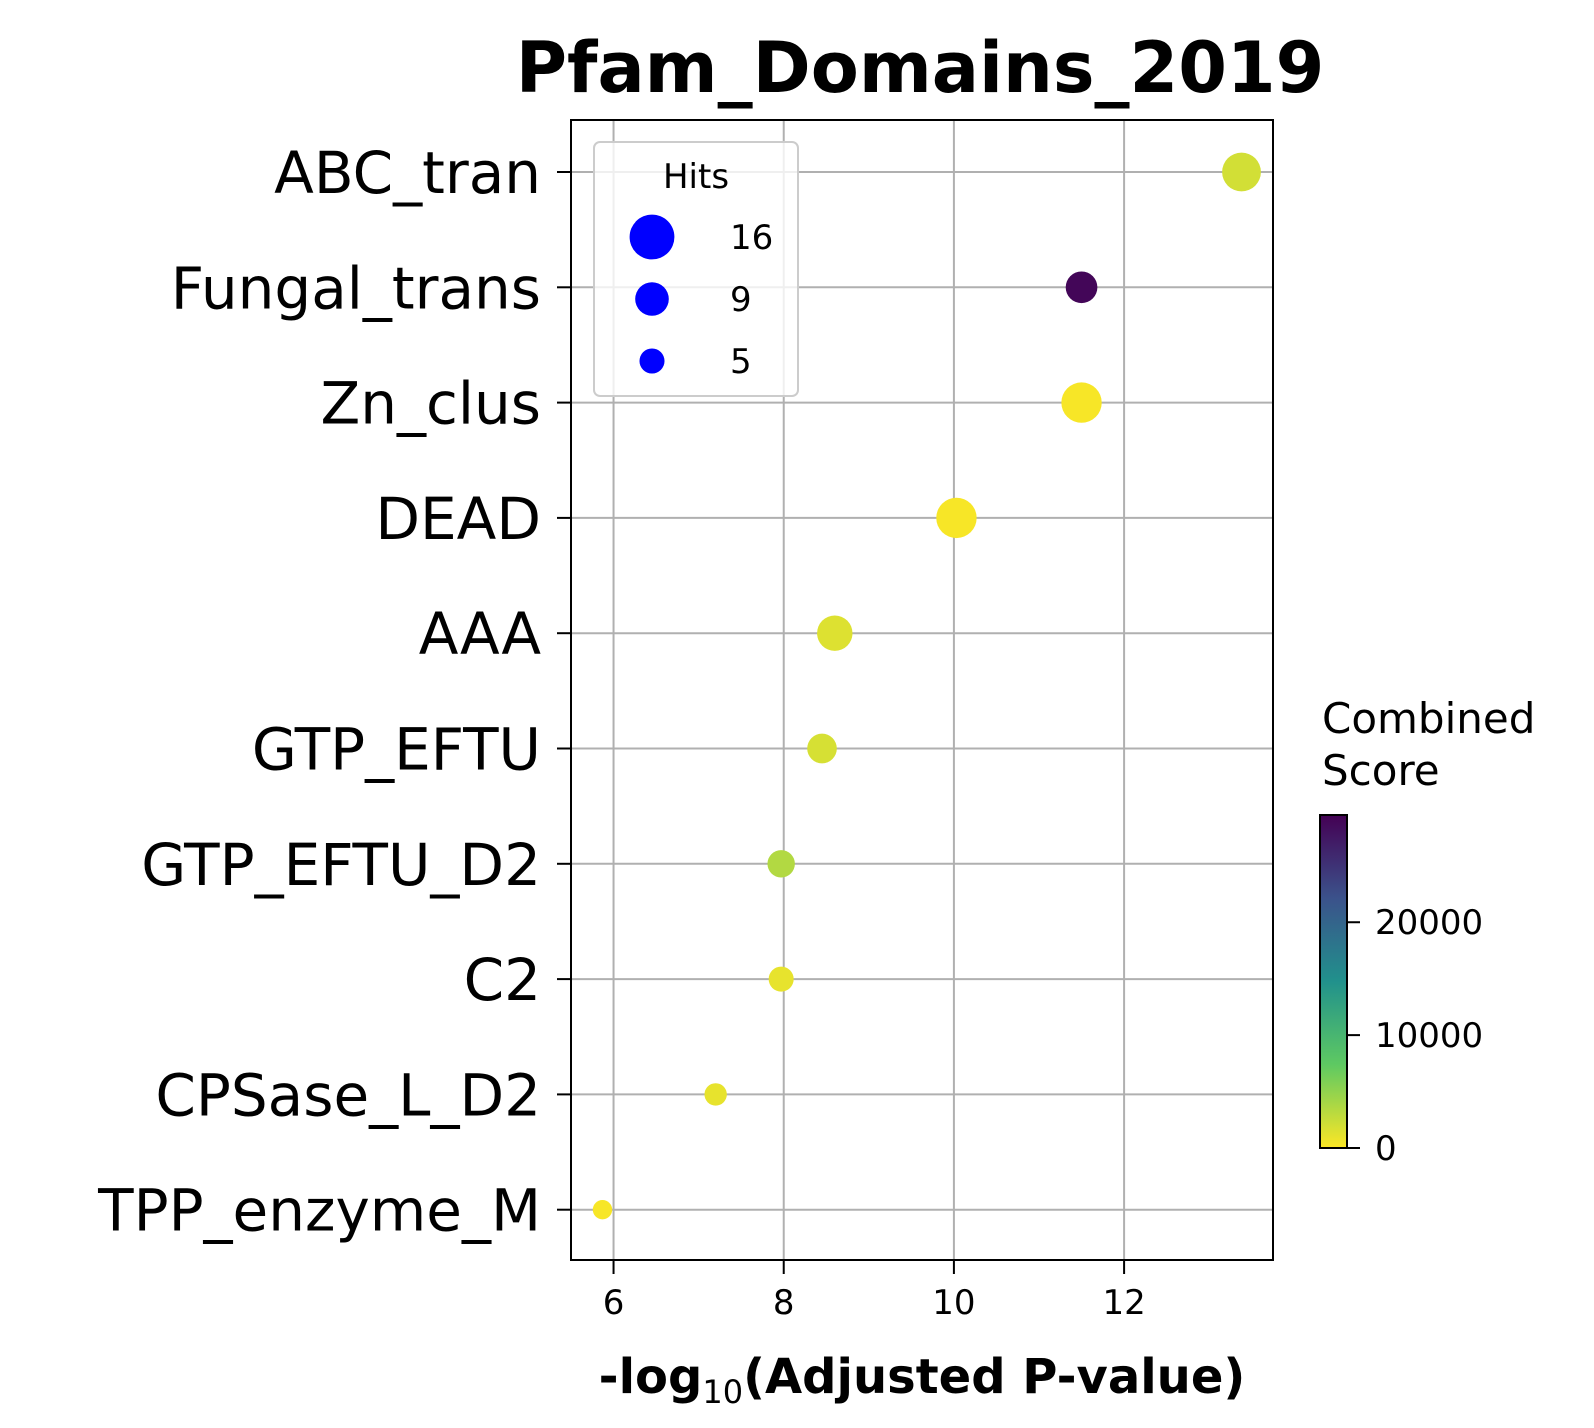  I want to click on y-tick-label: CPSase_L_D2, so click(348, 1095).